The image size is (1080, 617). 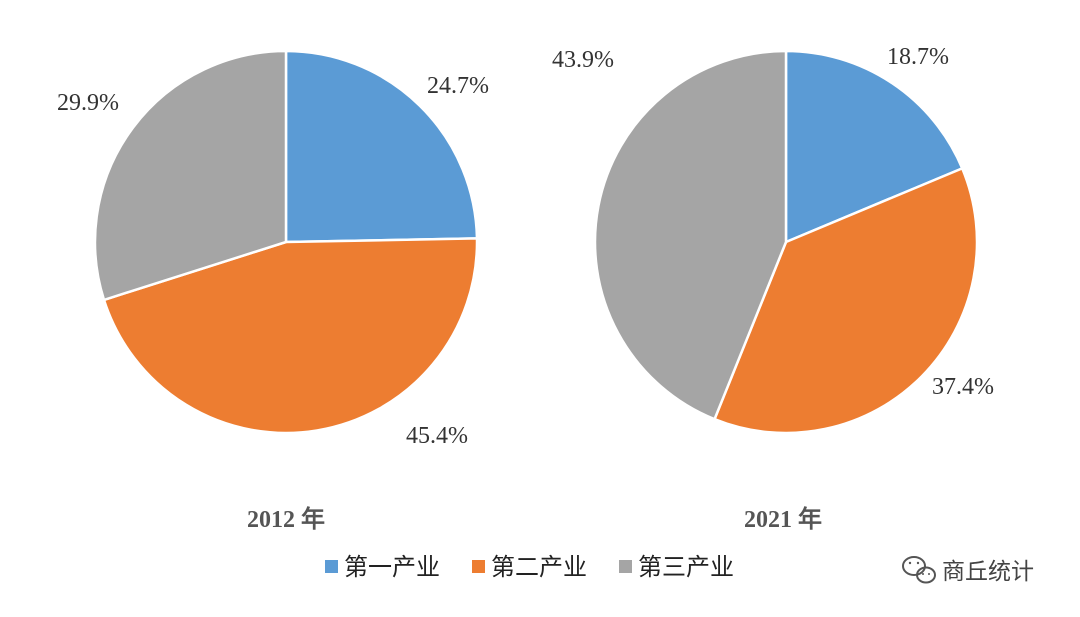 What do you see at coordinates (88, 103) in the screenshot?
I see `pie-2012-label-tertiary: 29.9%` at bounding box center [88, 103].